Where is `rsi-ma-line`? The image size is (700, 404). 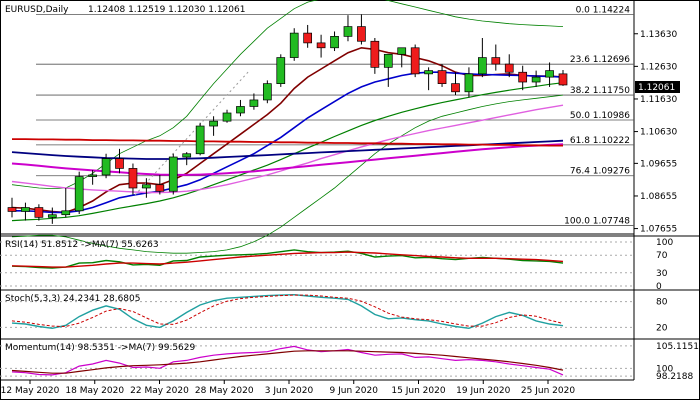
rsi-ma-line is located at coordinates (287, 259).